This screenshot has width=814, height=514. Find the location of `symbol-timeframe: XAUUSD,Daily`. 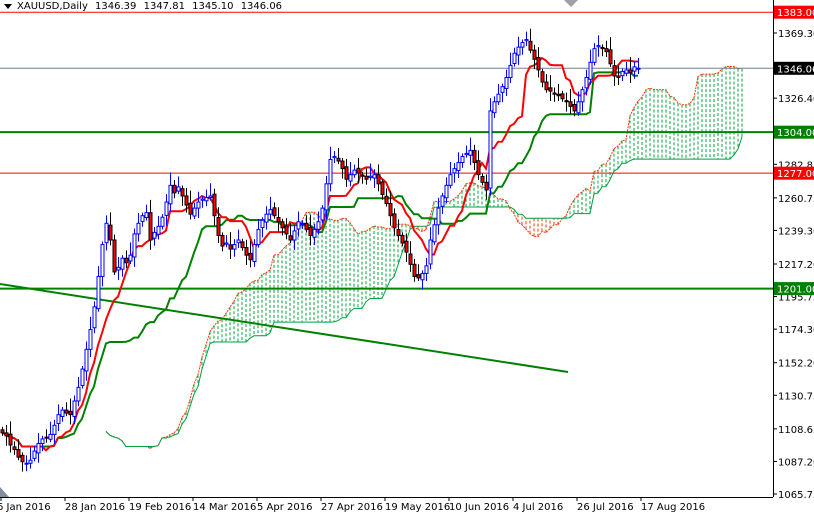

symbol-timeframe: XAUUSD,Daily is located at coordinates (52, 6).